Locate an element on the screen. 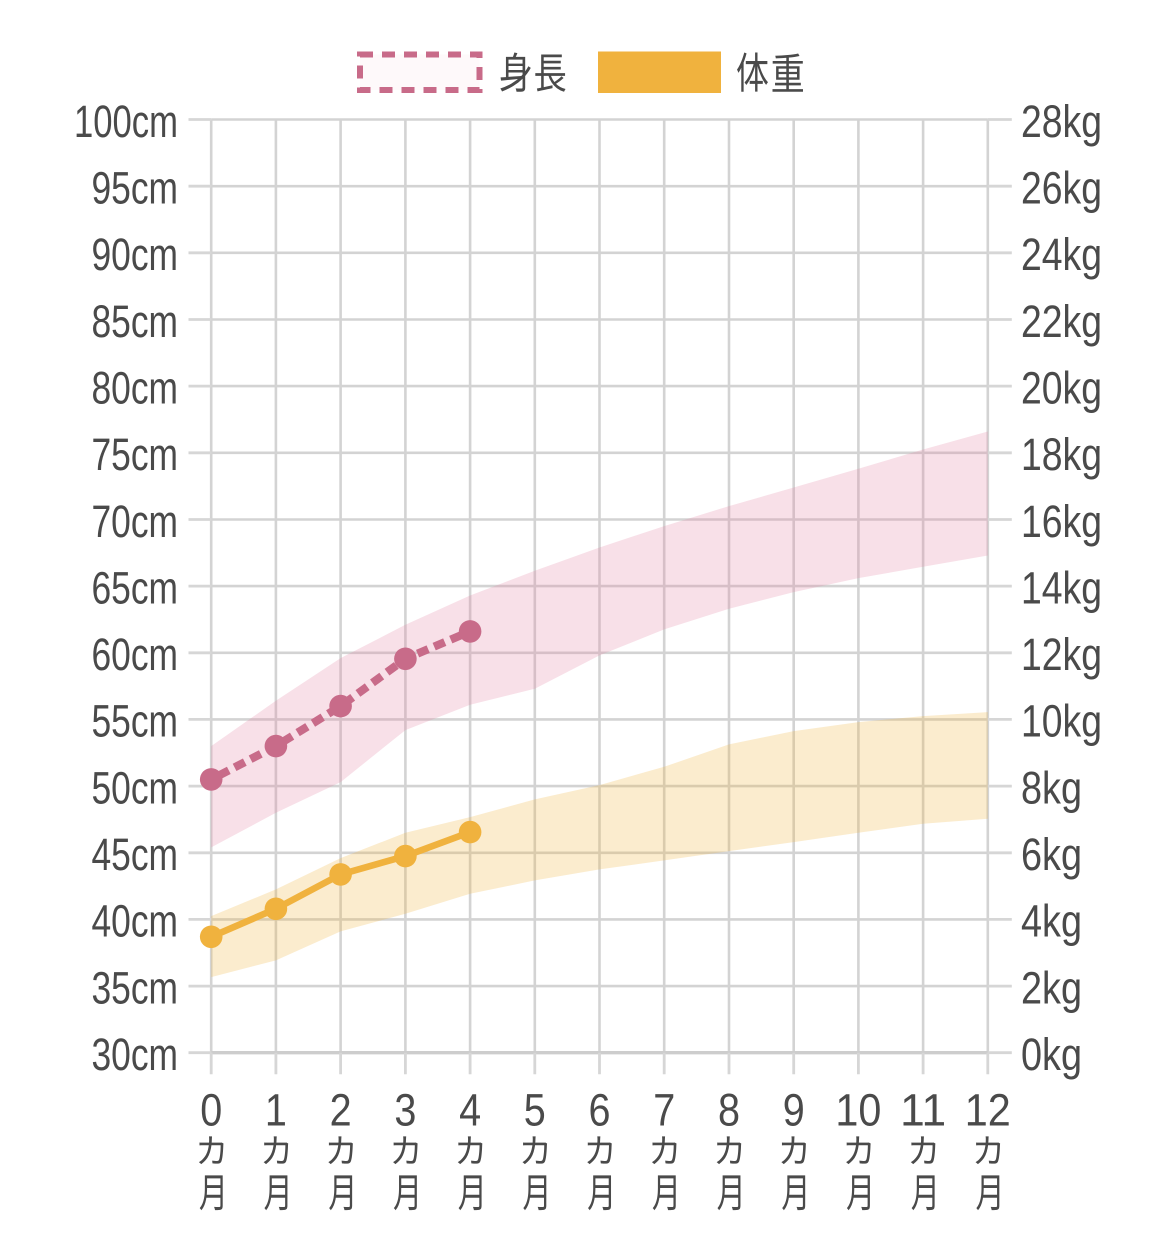  svg-text: 5 is located at coordinates (535, 1110).